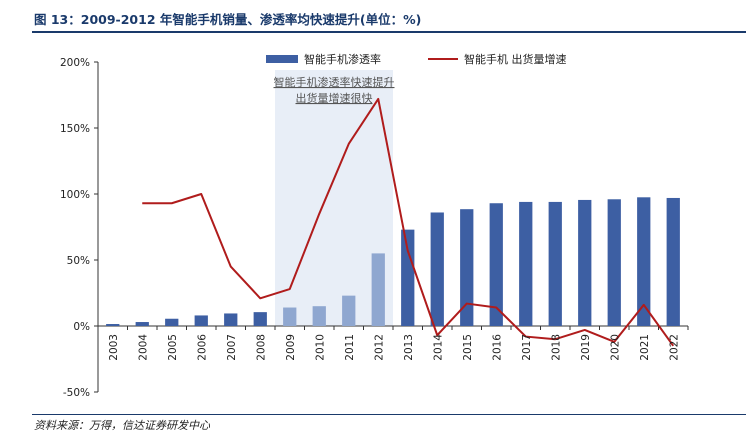 This screenshot has width=748, height=434. What do you see at coordinates (228, 19) in the screenshot?
I see `figure-title: 图 13：2009-2012 年智能手机销量、渗透率均快速提升(单位：%)` at bounding box center [228, 19].